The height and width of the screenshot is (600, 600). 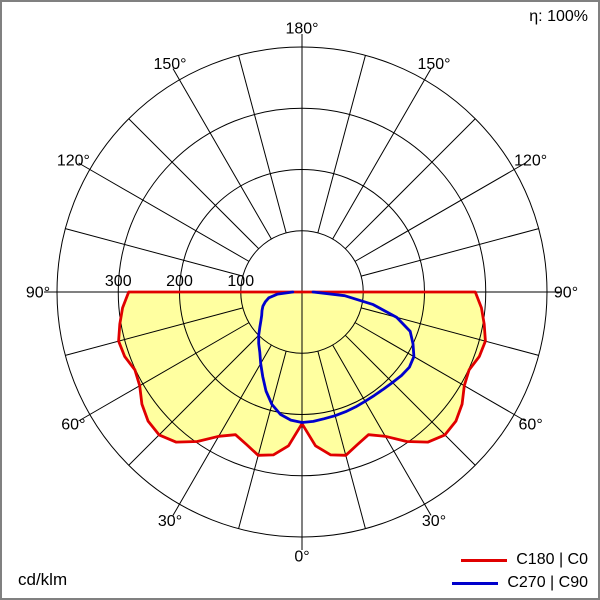 What do you see at coordinates (179, 281) in the screenshot?
I see `svg-text: 200` at bounding box center [179, 281].